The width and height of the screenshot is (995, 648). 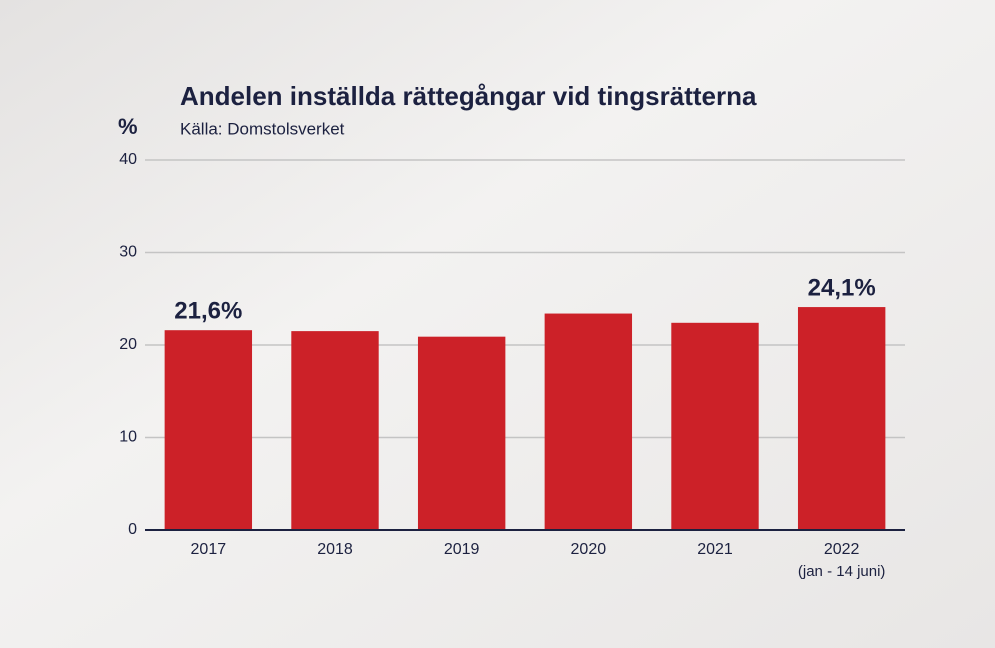 I want to click on value-label: 24,1%, so click(x=842, y=287).